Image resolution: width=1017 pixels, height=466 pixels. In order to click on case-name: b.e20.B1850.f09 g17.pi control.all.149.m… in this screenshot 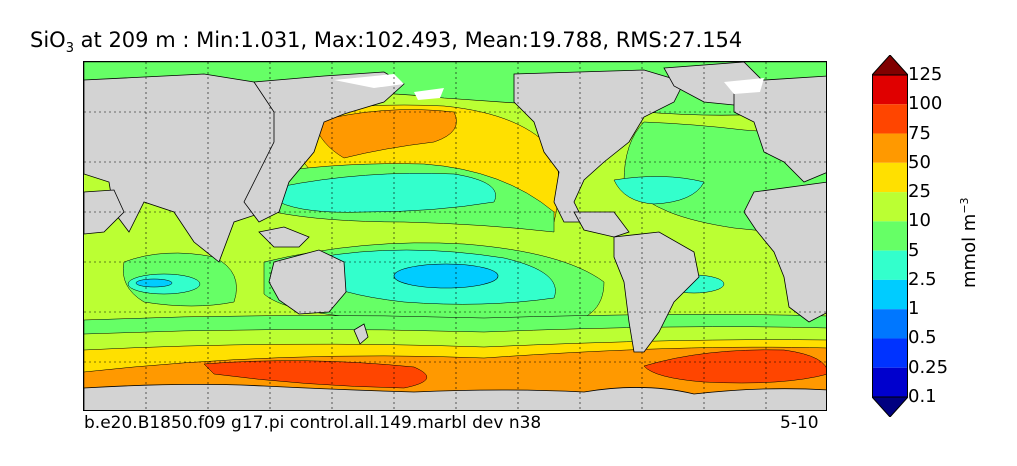, I will do `click(313, 423)`.